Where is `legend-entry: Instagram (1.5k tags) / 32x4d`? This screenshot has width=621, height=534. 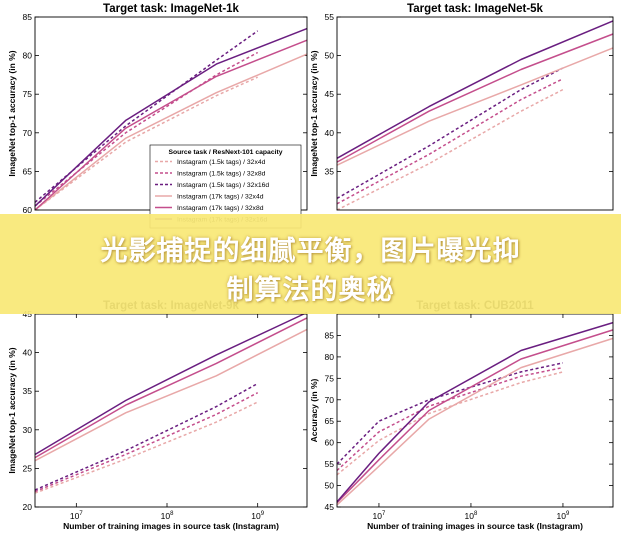 legend-entry: Instagram (1.5k tags) / 32x4d is located at coordinates (221, 162).